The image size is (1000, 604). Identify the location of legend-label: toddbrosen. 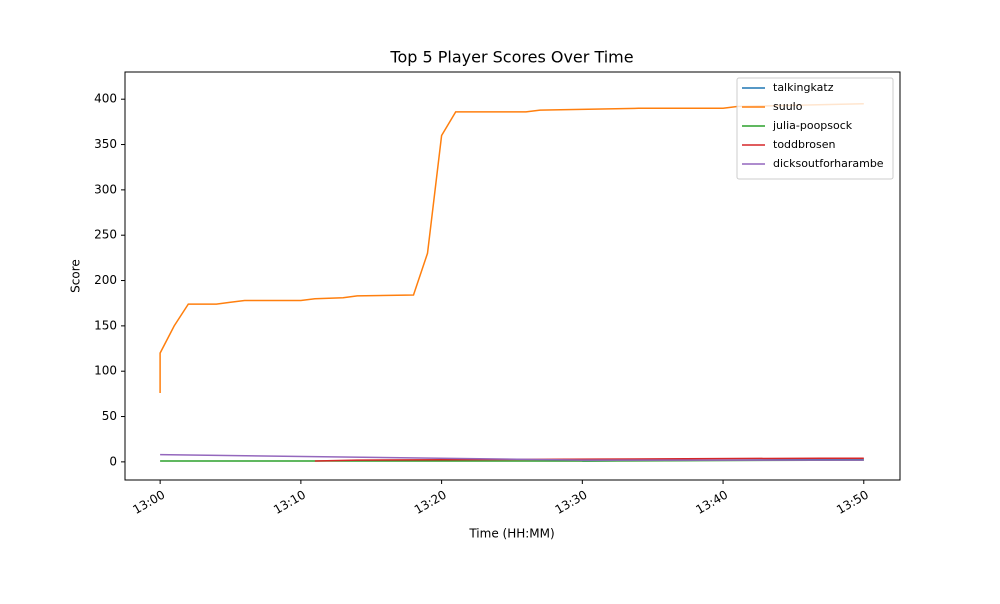
(804, 144).